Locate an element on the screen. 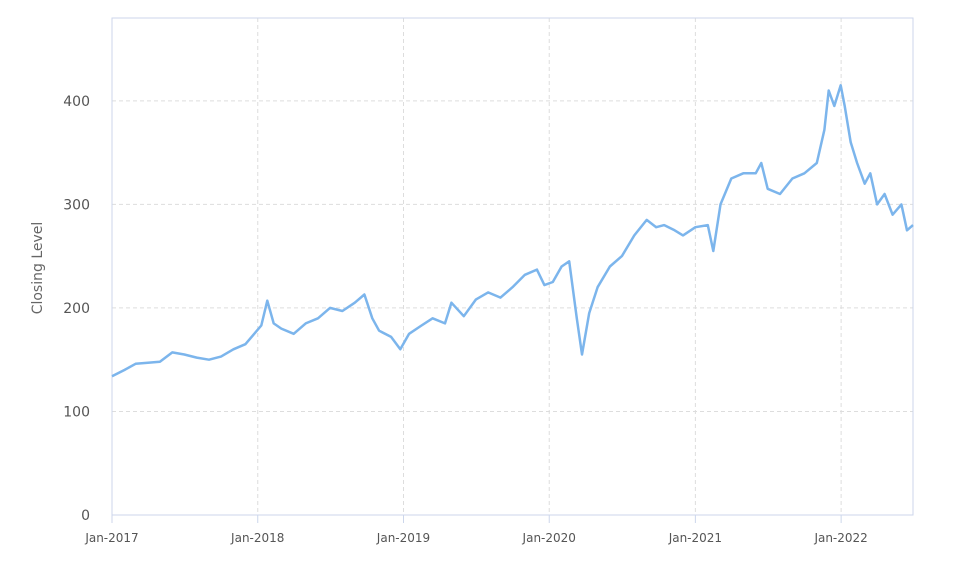 The width and height of the screenshot is (975, 566). y-tick-label: 100 is located at coordinates (76, 412).